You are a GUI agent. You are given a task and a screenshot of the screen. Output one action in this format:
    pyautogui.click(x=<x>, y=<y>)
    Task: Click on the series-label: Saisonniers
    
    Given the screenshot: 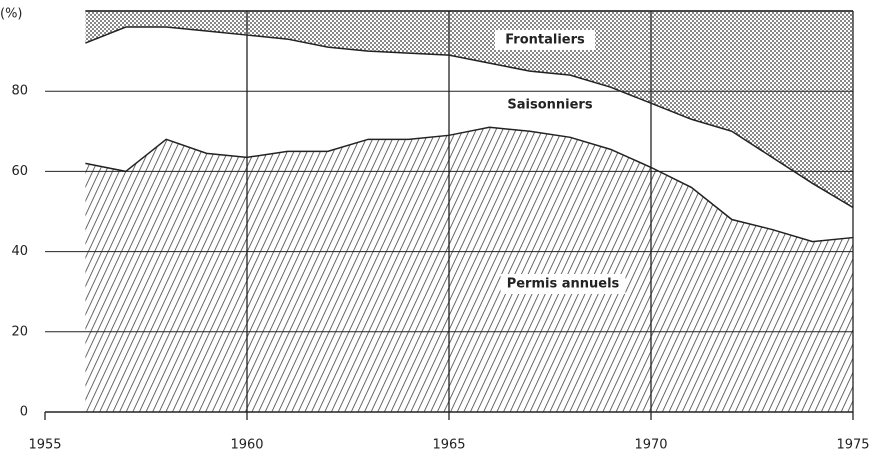 What is the action you would take?
    pyautogui.click(x=549, y=105)
    